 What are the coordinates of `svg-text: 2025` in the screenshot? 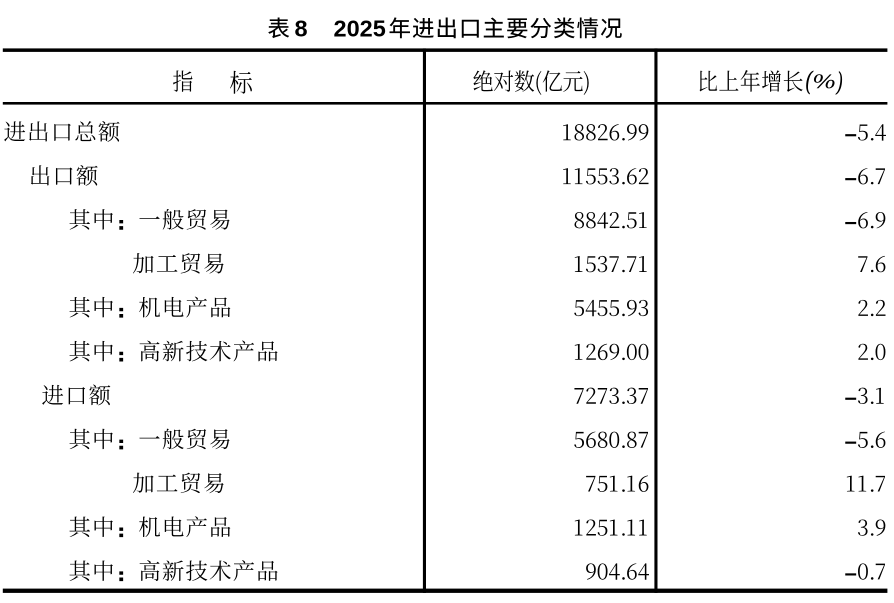 It's located at (360, 29).